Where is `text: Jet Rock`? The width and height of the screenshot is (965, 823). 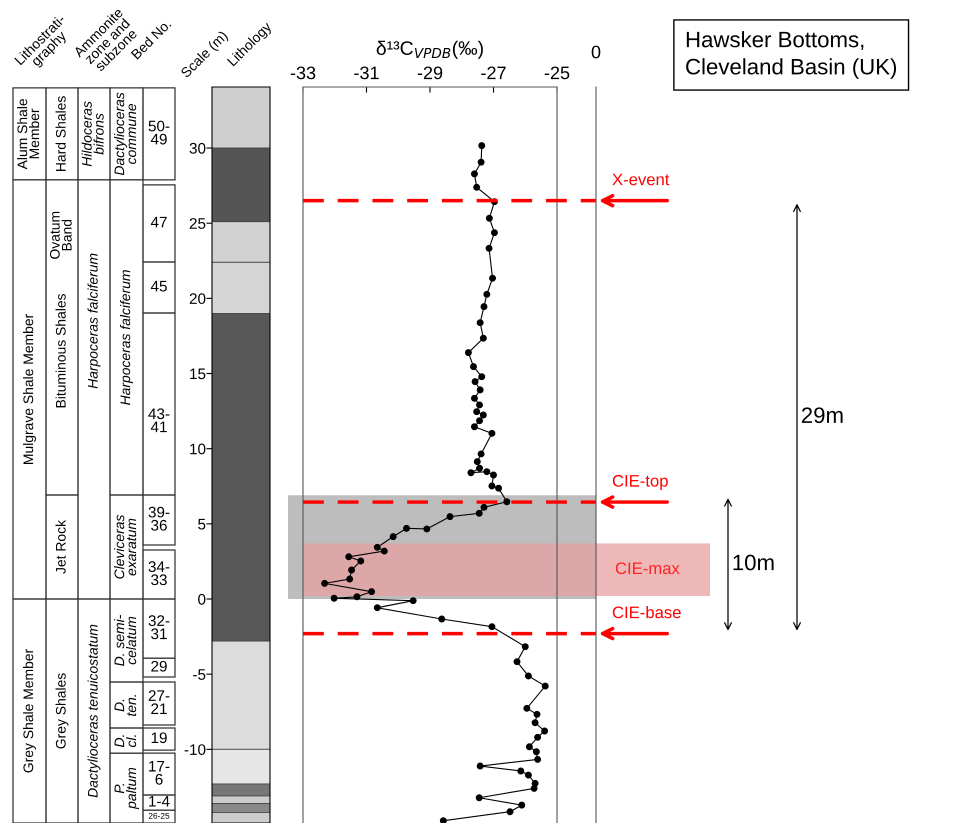
text: Jet Rock is located at coordinates (61, 547).